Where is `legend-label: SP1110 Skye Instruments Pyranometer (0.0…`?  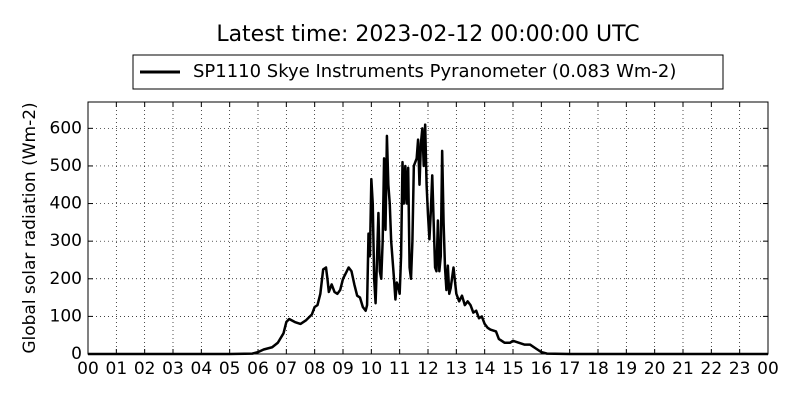 legend-label: SP1110 Skye Instruments Pyranometer (0.0… is located at coordinates (434, 71).